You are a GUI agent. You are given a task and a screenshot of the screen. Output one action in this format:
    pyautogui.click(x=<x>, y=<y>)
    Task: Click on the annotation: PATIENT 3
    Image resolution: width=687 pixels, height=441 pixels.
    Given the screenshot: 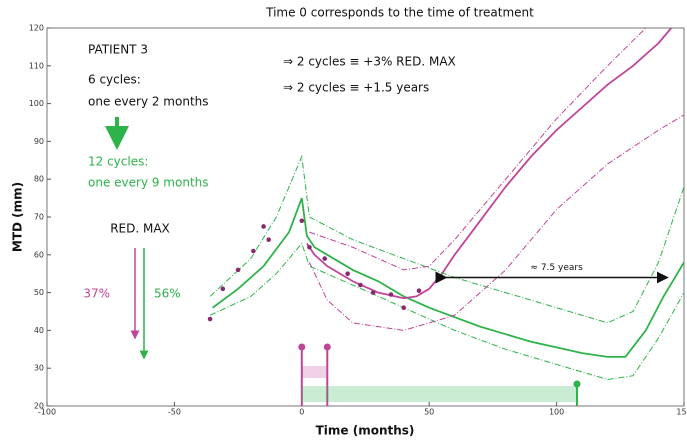 What is the action you would take?
    pyautogui.click(x=118, y=50)
    